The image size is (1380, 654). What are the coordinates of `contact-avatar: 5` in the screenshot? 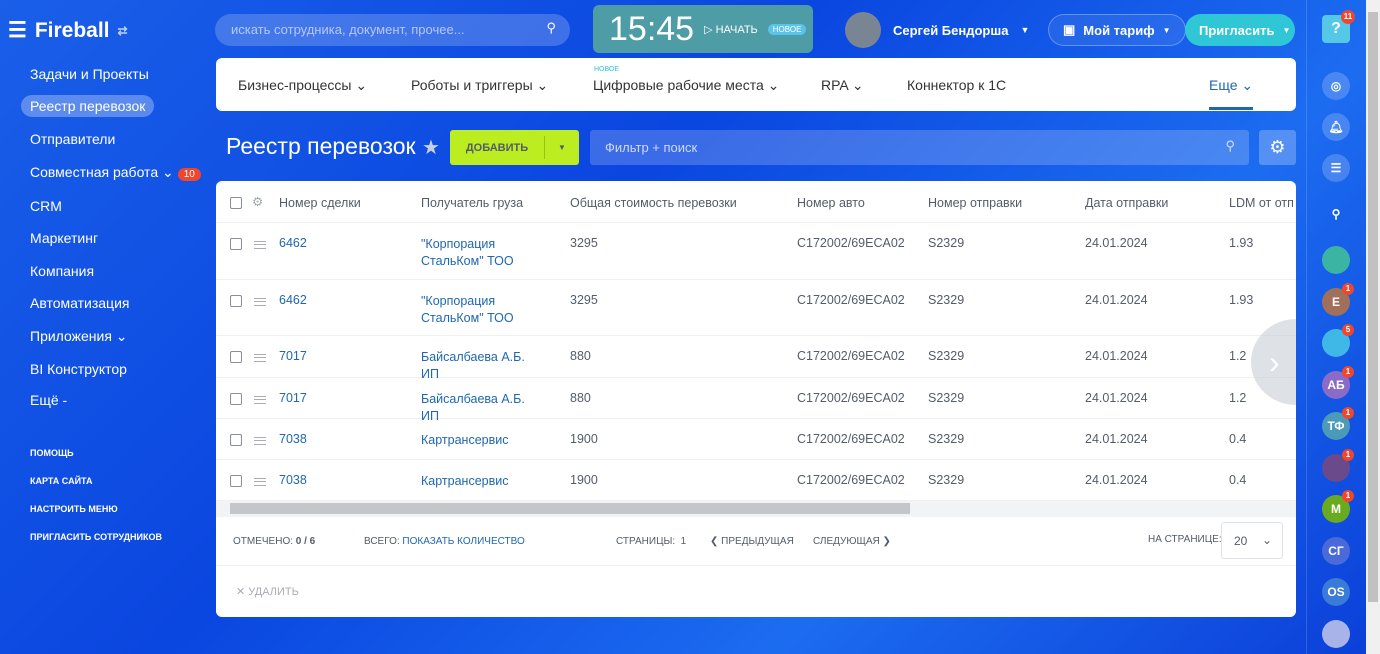 It's located at (1338, 340).